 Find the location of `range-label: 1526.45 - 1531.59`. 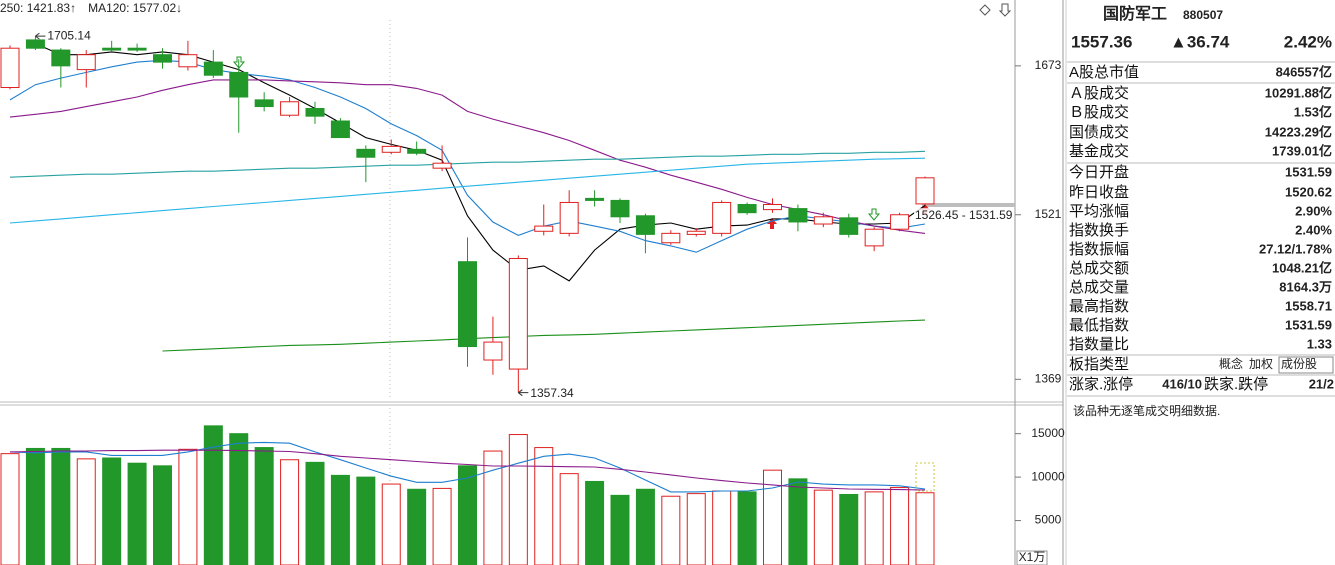

range-label: 1526.45 - 1531.59 is located at coordinates (964, 215).